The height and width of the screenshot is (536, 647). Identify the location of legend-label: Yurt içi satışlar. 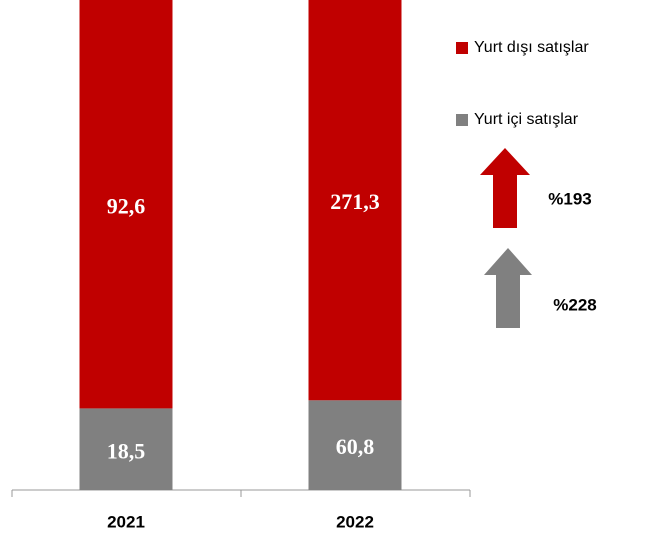
(526, 119).